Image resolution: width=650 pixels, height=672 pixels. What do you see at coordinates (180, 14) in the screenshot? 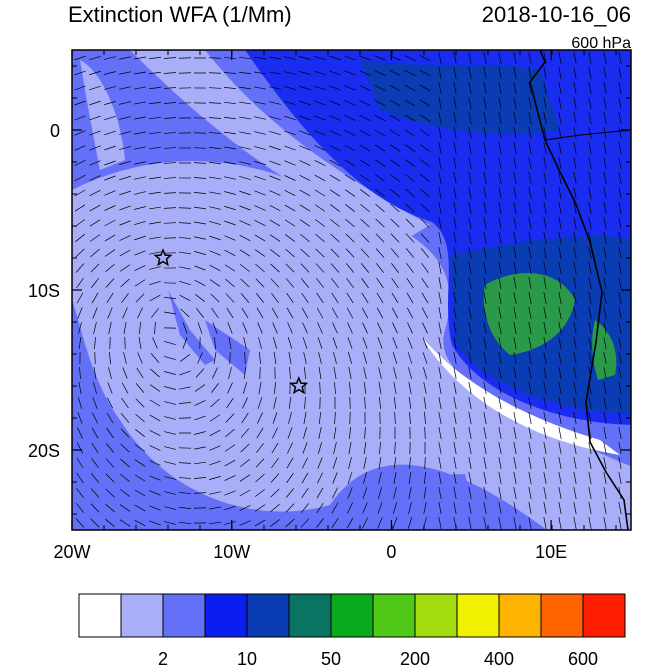
I see `chart-title: Extinction WFA (1/Mm)` at bounding box center [180, 14].